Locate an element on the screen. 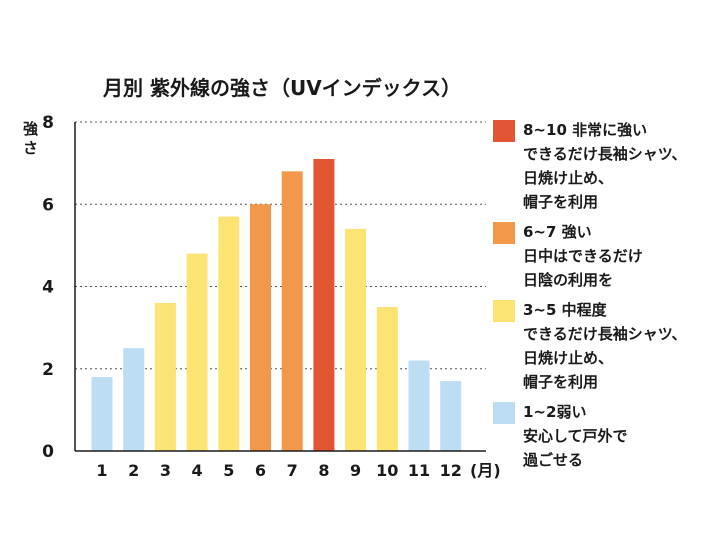  legend-text: 1~2弱い is located at coordinates (555, 412).